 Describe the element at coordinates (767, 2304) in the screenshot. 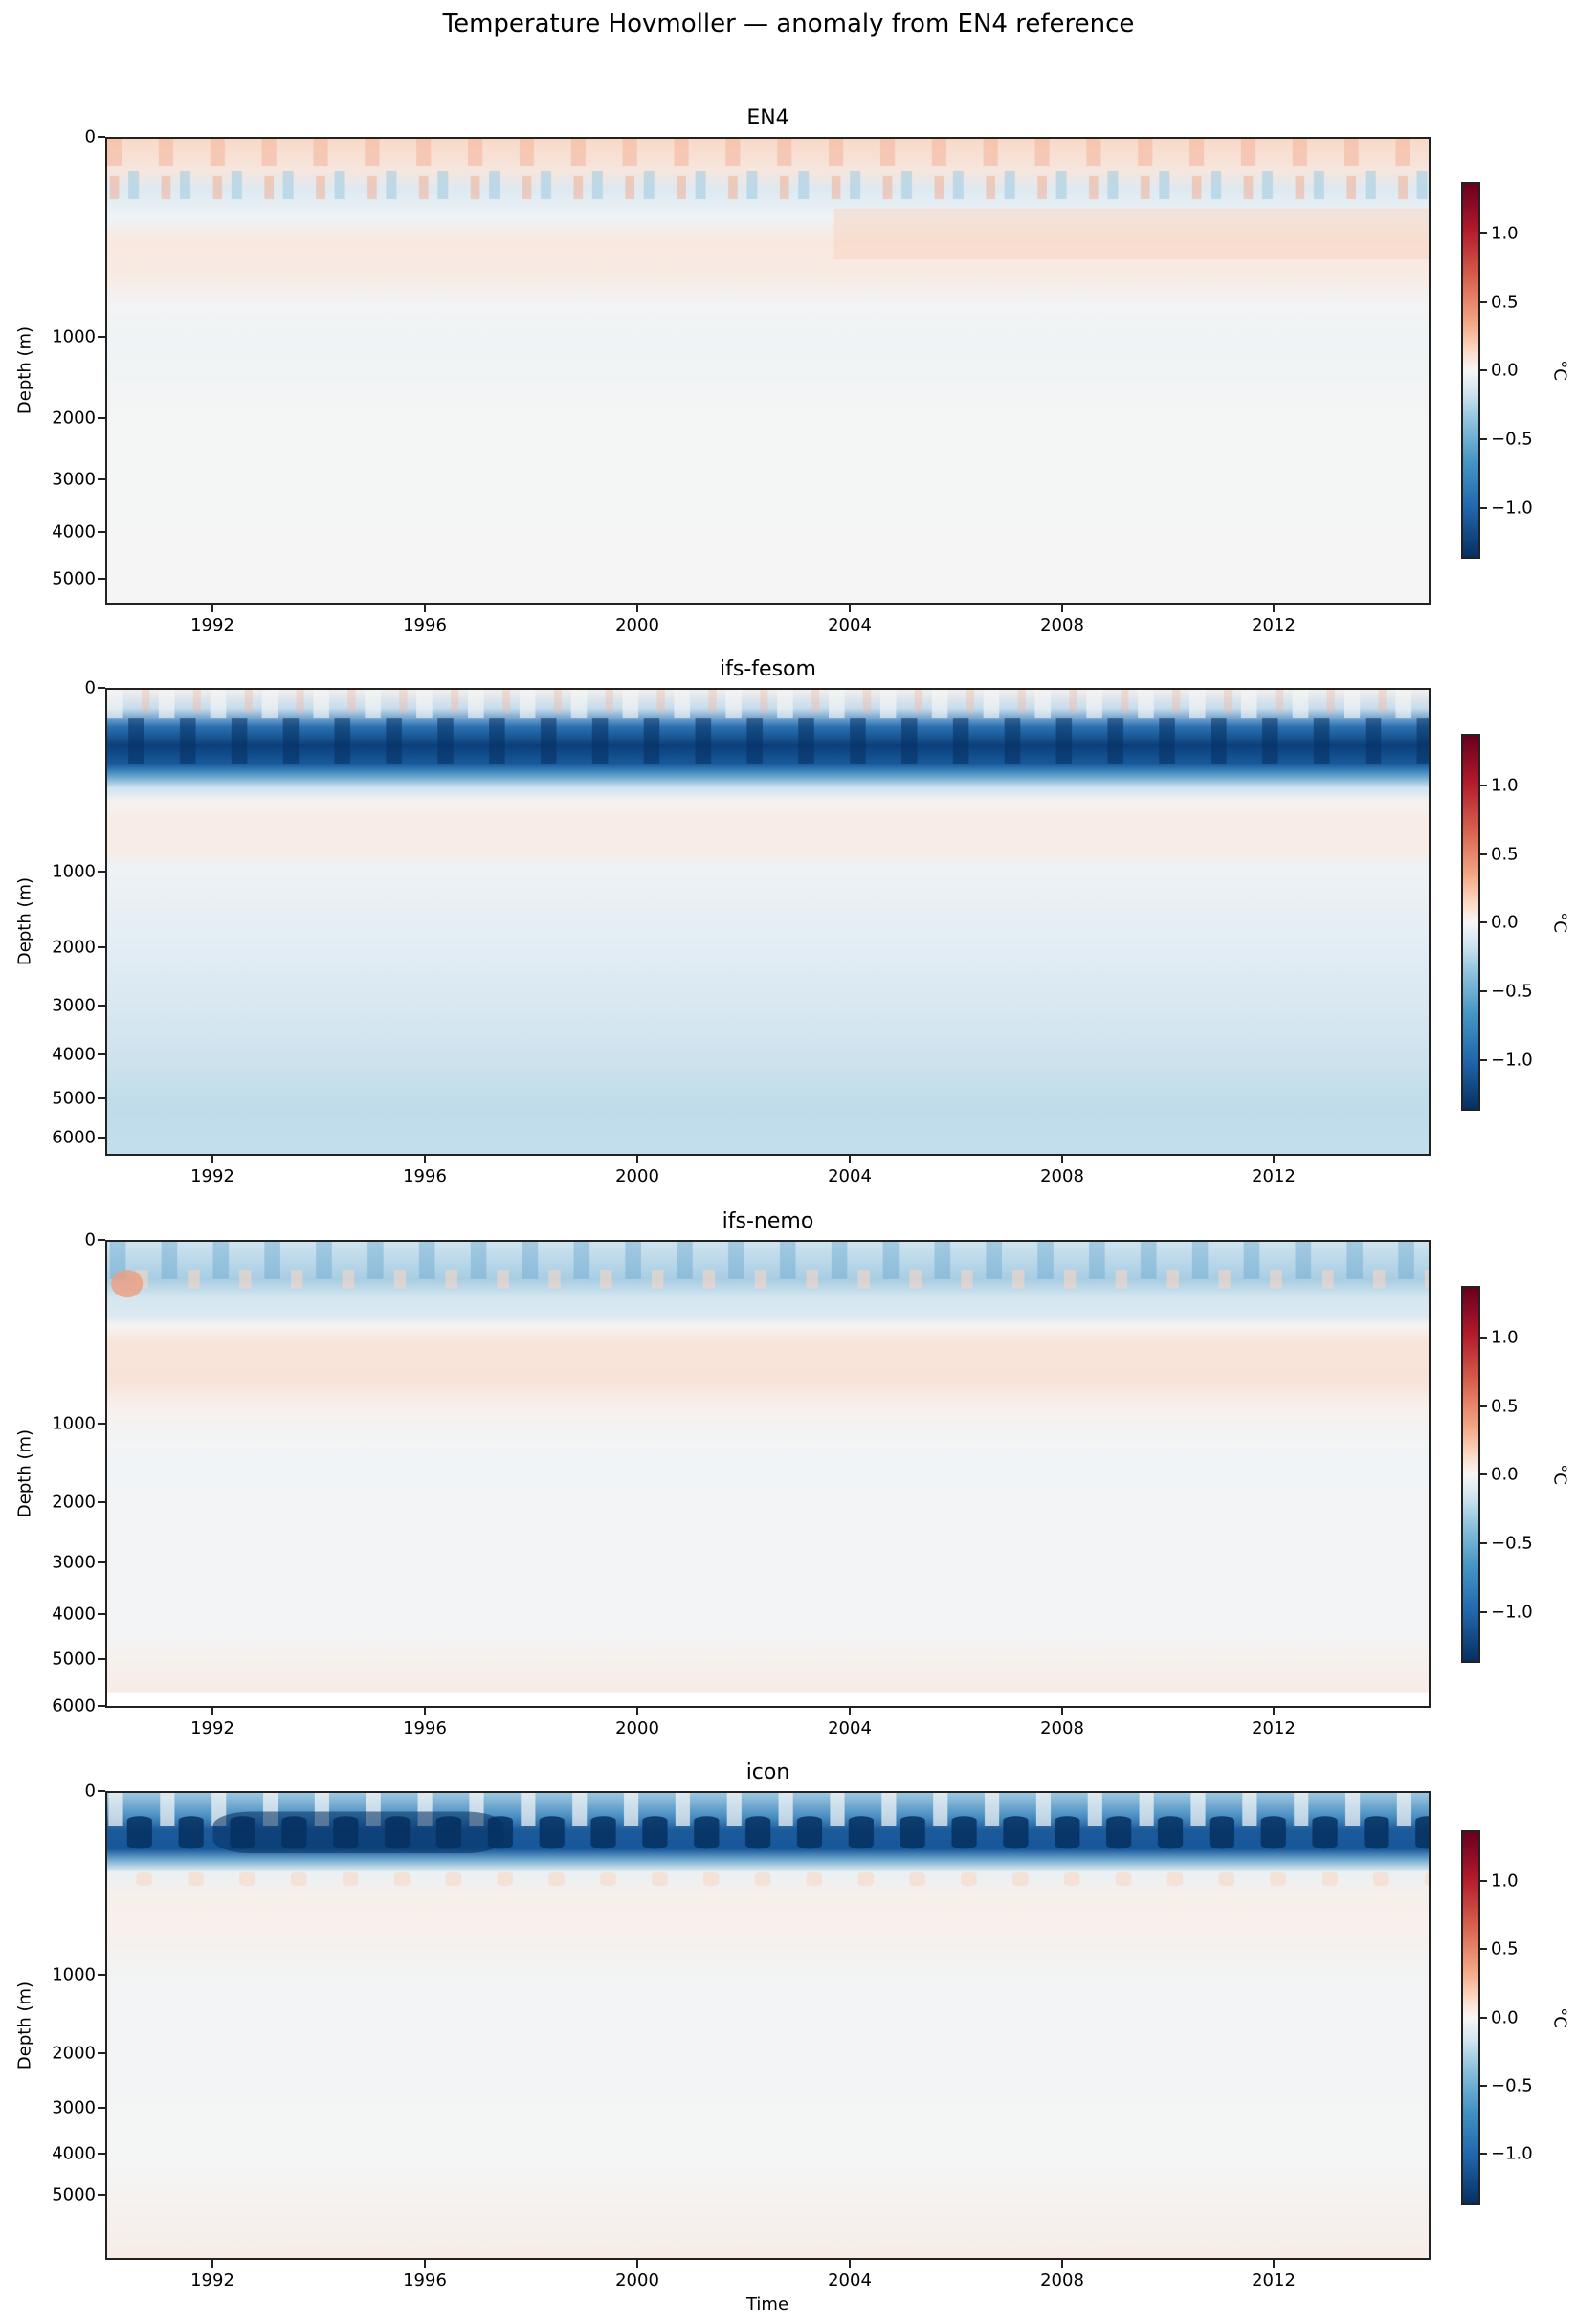

I see `x-axis-label: Time` at that location.